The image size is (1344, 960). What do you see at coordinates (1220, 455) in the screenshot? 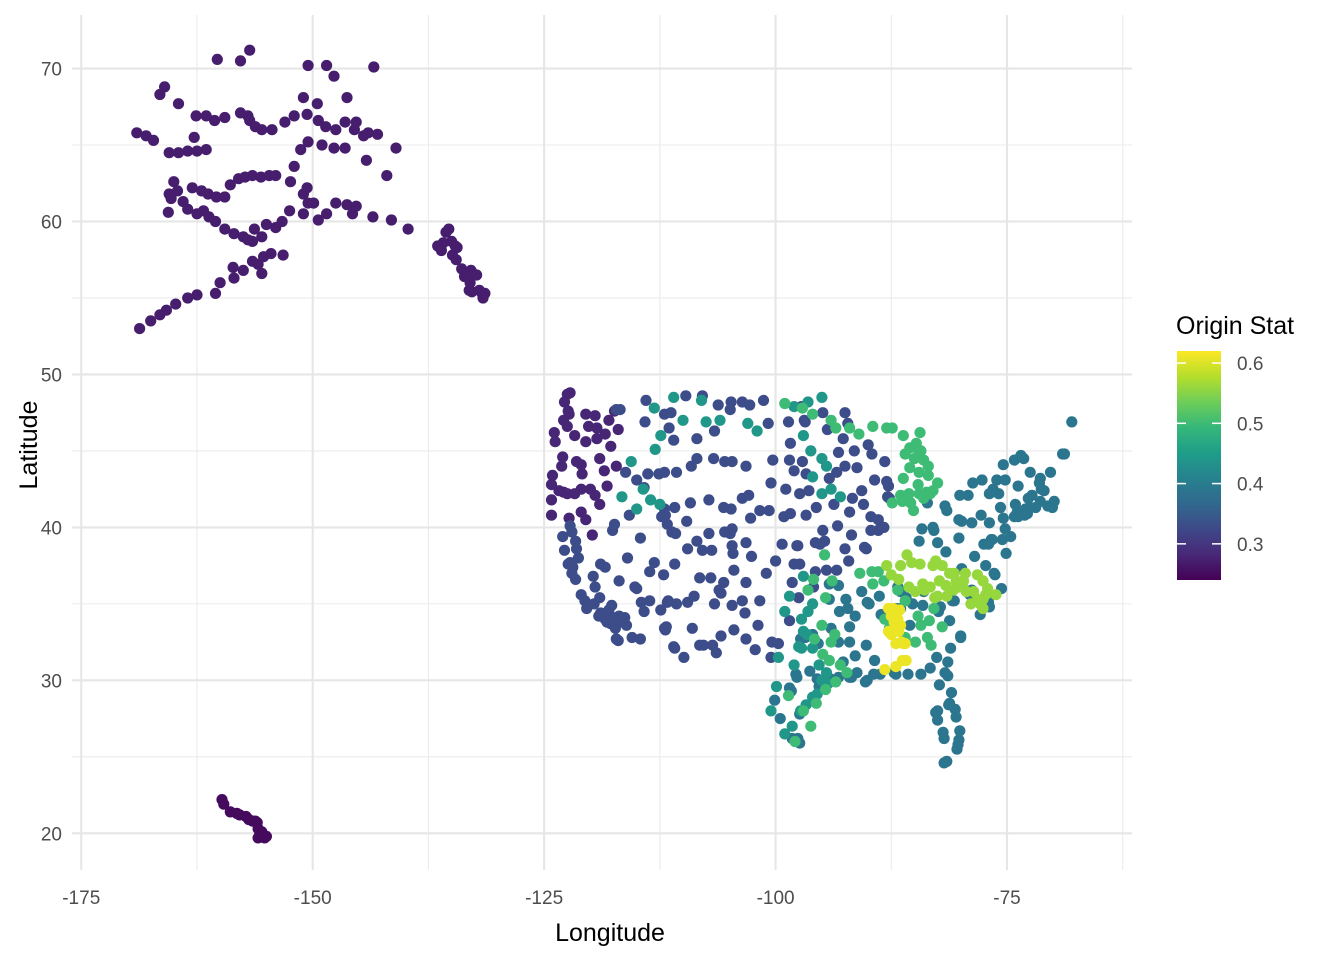
I see `colorbar-ticks: 0.3 0.4 0.5 0.6` at bounding box center [1220, 455].